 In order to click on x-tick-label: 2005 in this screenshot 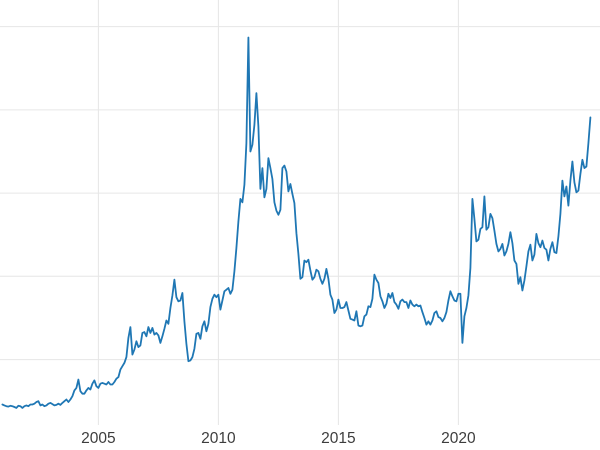, I will do `click(98, 438)`.